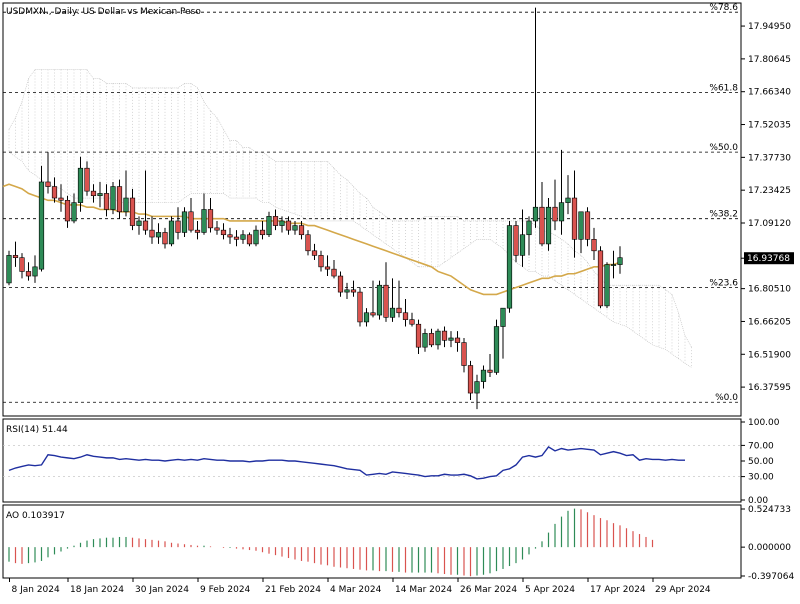  I want to click on current-price-value: 16.93768, so click(768, 259).